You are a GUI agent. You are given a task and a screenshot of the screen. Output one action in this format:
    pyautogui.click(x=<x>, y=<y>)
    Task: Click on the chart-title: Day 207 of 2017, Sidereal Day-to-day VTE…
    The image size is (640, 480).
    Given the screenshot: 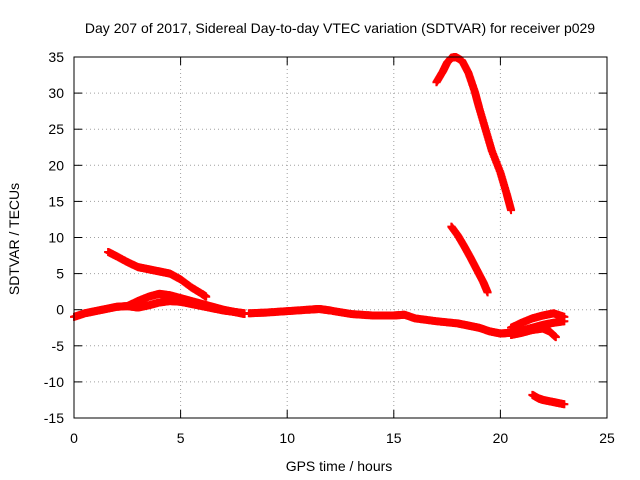 What is the action you would take?
    pyautogui.click(x=340, y=28)
    